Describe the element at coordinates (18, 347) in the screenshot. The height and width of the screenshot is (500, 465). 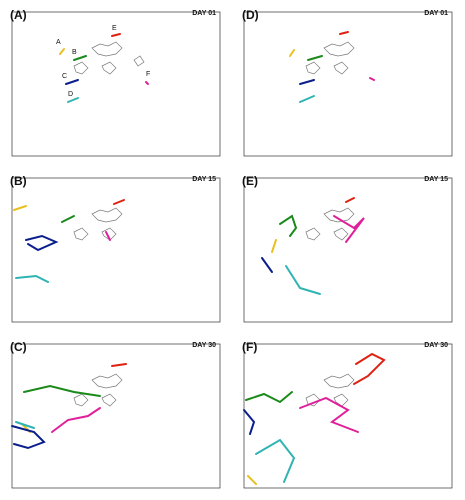
I see `panel-label: (C)` at that location.